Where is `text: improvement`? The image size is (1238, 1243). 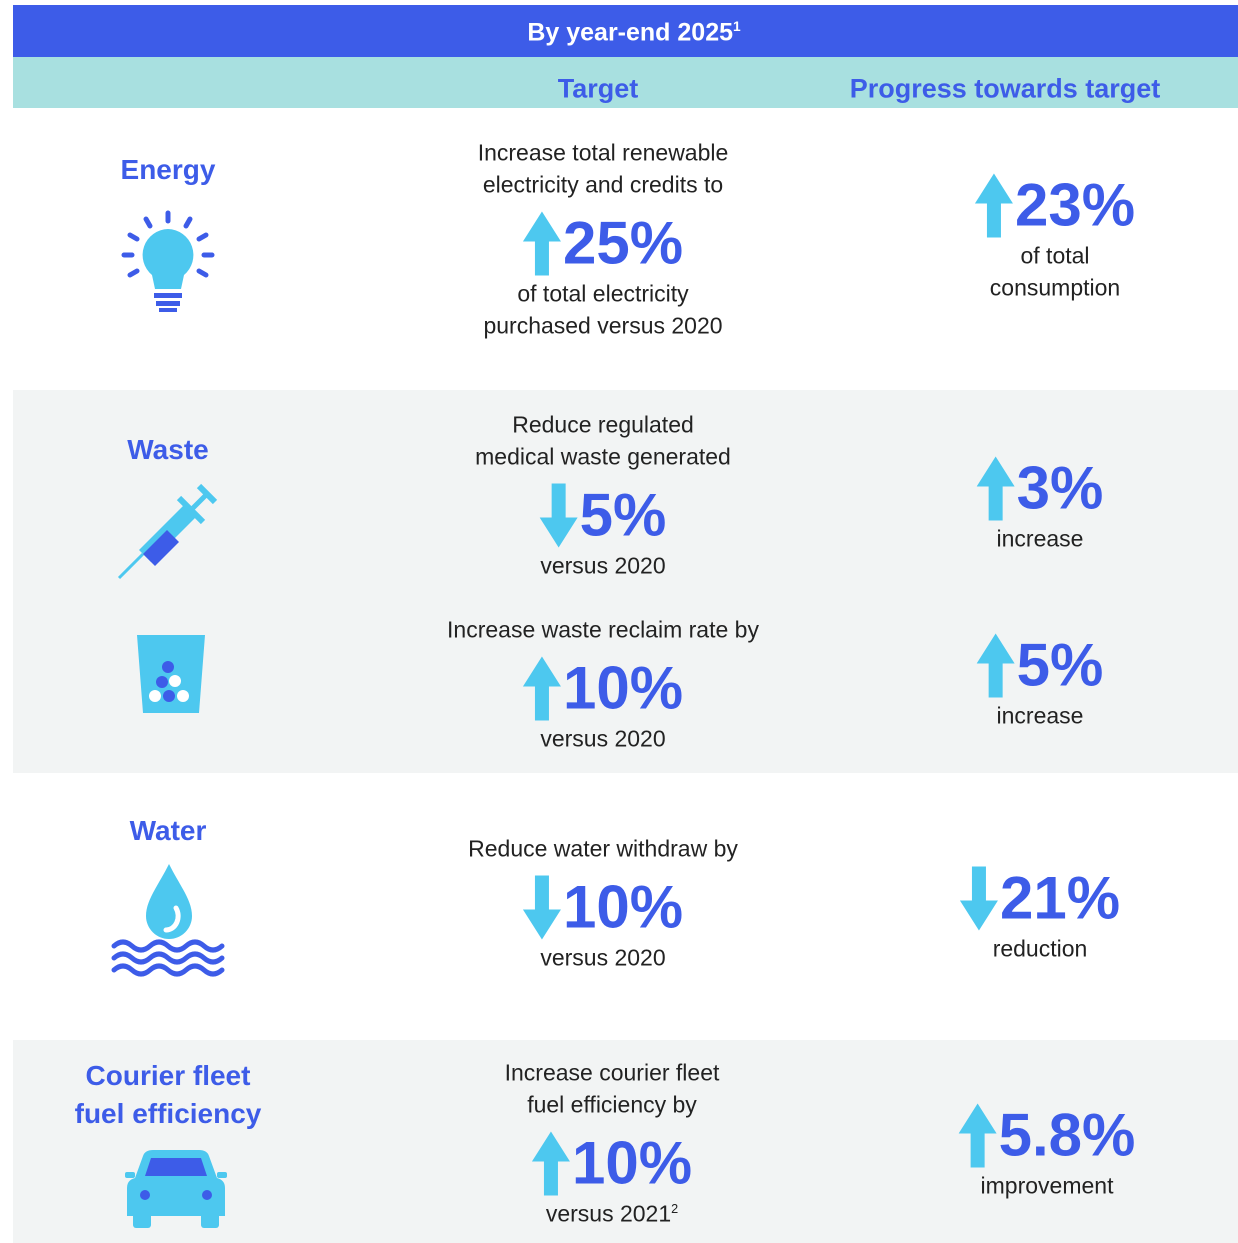 text: improvement is located at coordinates (1047, 1185).